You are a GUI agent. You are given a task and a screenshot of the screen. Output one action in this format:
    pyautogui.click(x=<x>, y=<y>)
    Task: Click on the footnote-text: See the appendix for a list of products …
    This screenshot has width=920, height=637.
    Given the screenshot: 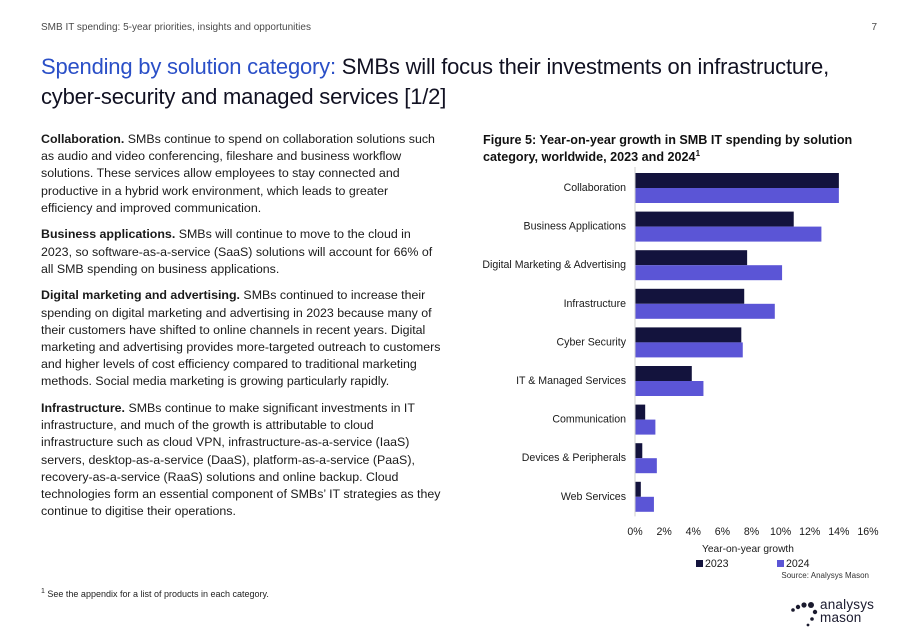 What is the action you would take?
    pyautogui.click(x=156, y=594)
    